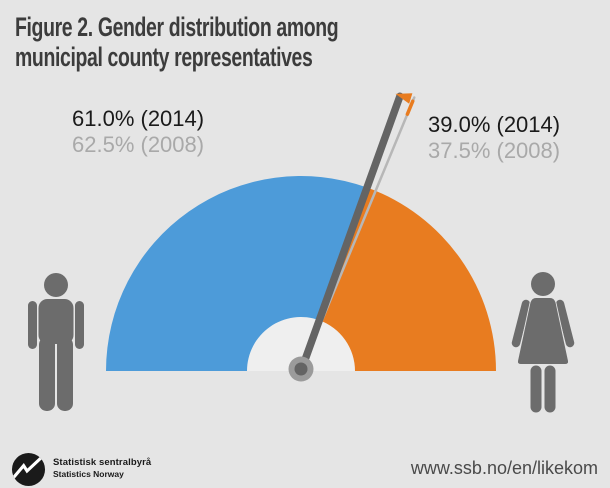  What do you see at coordinates (102, 462) in the screenshot?
I see `ssb-org-name-no: Statistisk sentralbyrå` at bounding box center [102, 462].